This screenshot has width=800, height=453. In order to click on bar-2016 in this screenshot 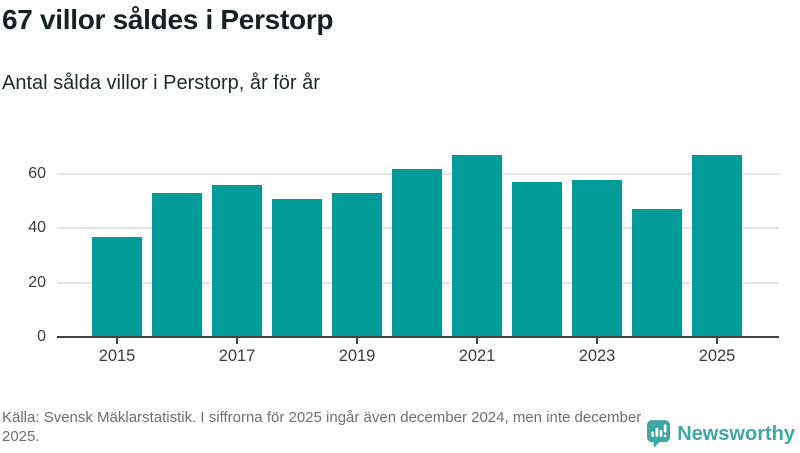, I will do `click(177, 265)`.